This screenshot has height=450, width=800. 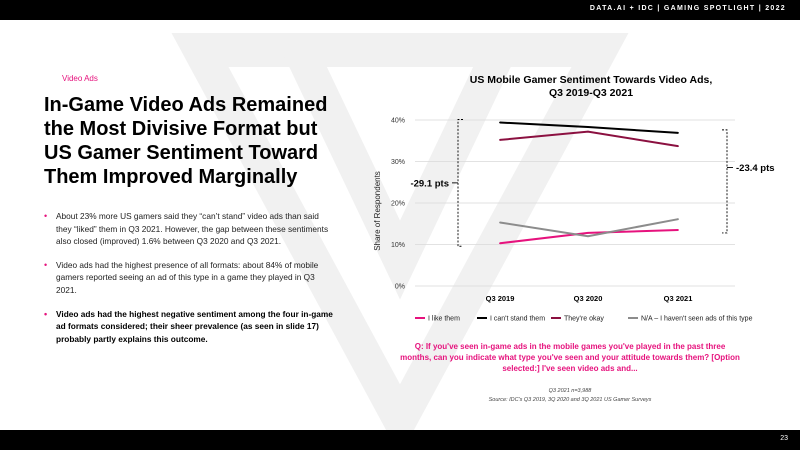 I want to click on y-tick-label: 10%, so click(x=398, y=245).